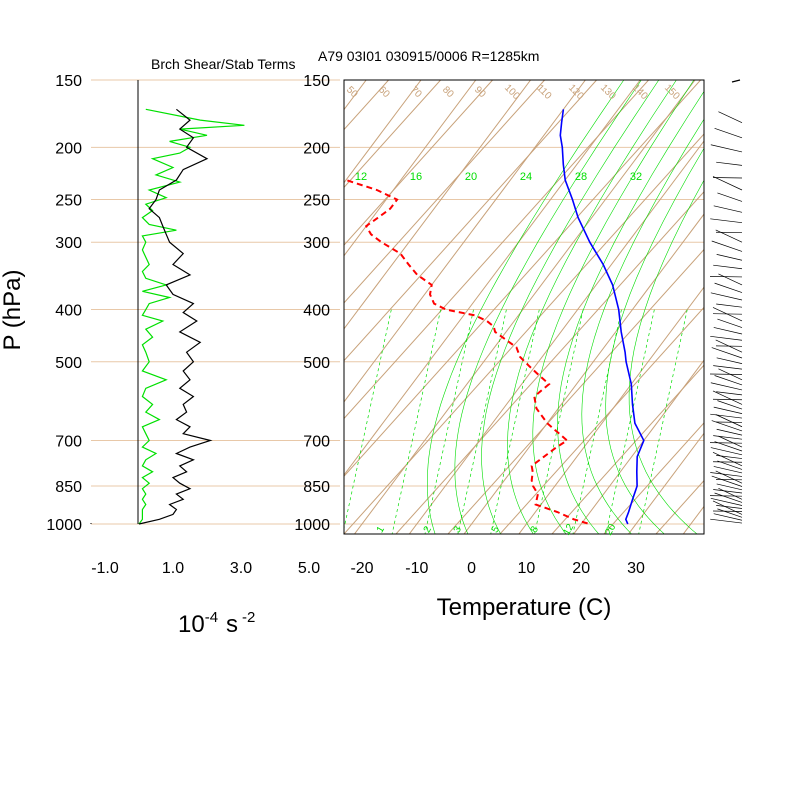 The width and height of the screenshot is (800, 800). I want to click on brch-ytick-label: 850, so click(68, 487).